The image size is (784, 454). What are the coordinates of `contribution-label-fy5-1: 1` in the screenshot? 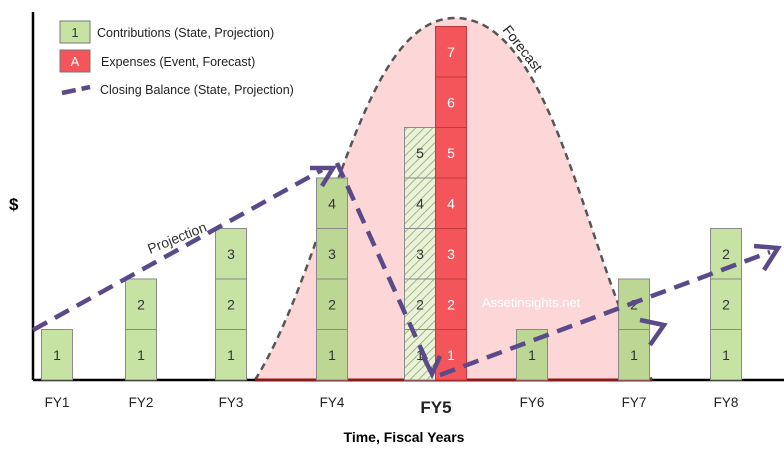 It's located at (420, 355).